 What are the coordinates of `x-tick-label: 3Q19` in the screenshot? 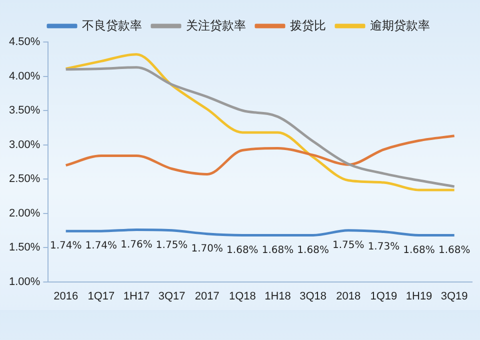 It's located at (454, 296).